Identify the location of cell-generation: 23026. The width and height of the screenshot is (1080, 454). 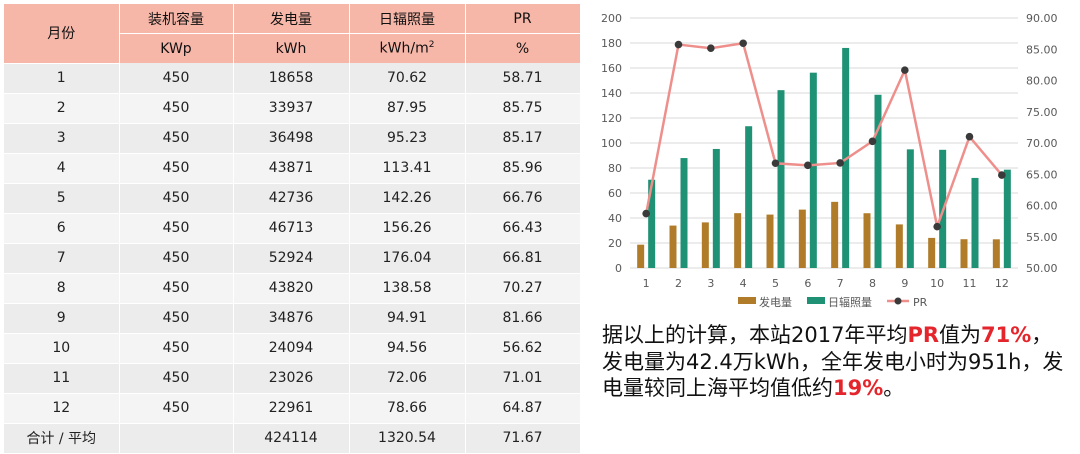
(291, 378).